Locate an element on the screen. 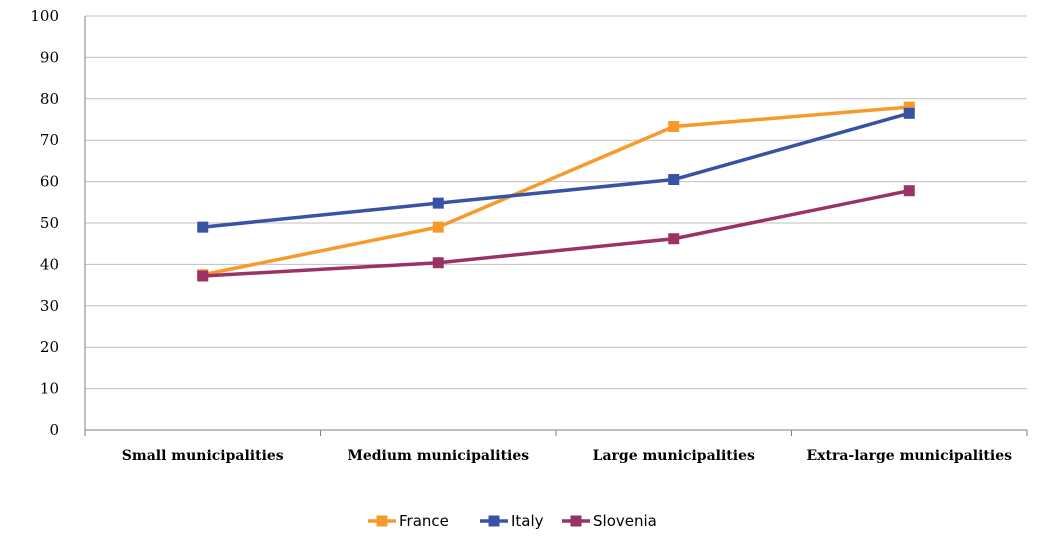 The height and width of the screenshot is (536, 1041). y-tick-label: 0 is located at coordinates (54, 430).